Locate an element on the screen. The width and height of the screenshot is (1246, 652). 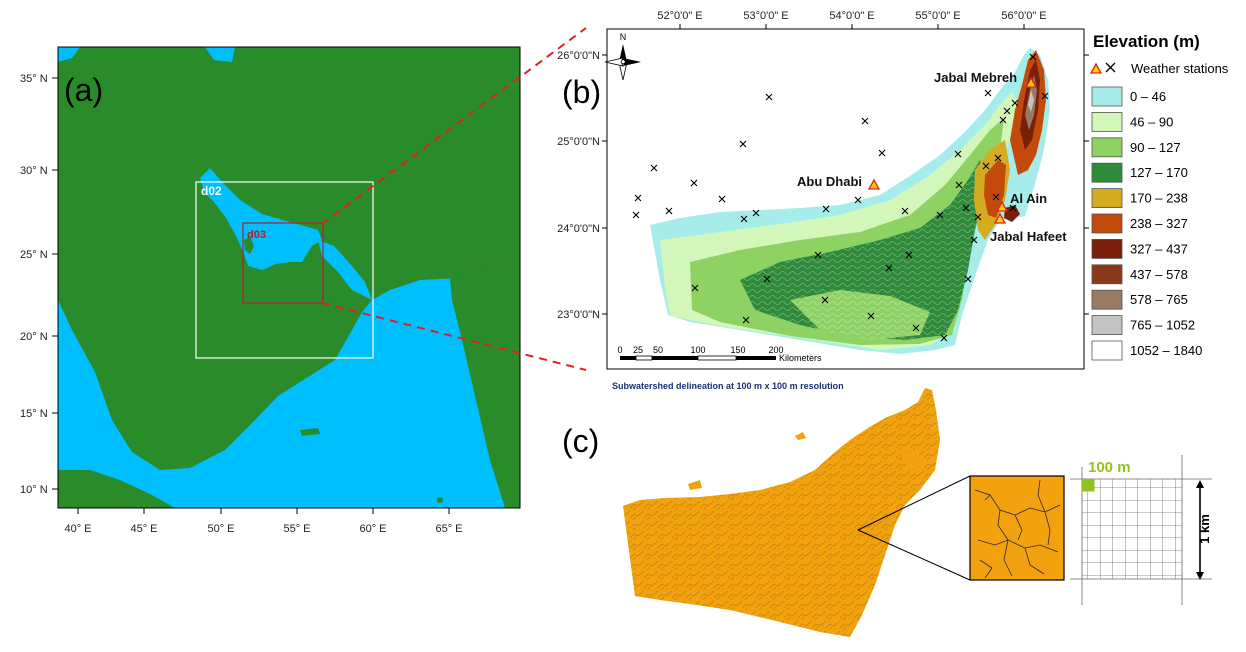
lon-tick-label: 40° E is located at coordinates (77, 529).